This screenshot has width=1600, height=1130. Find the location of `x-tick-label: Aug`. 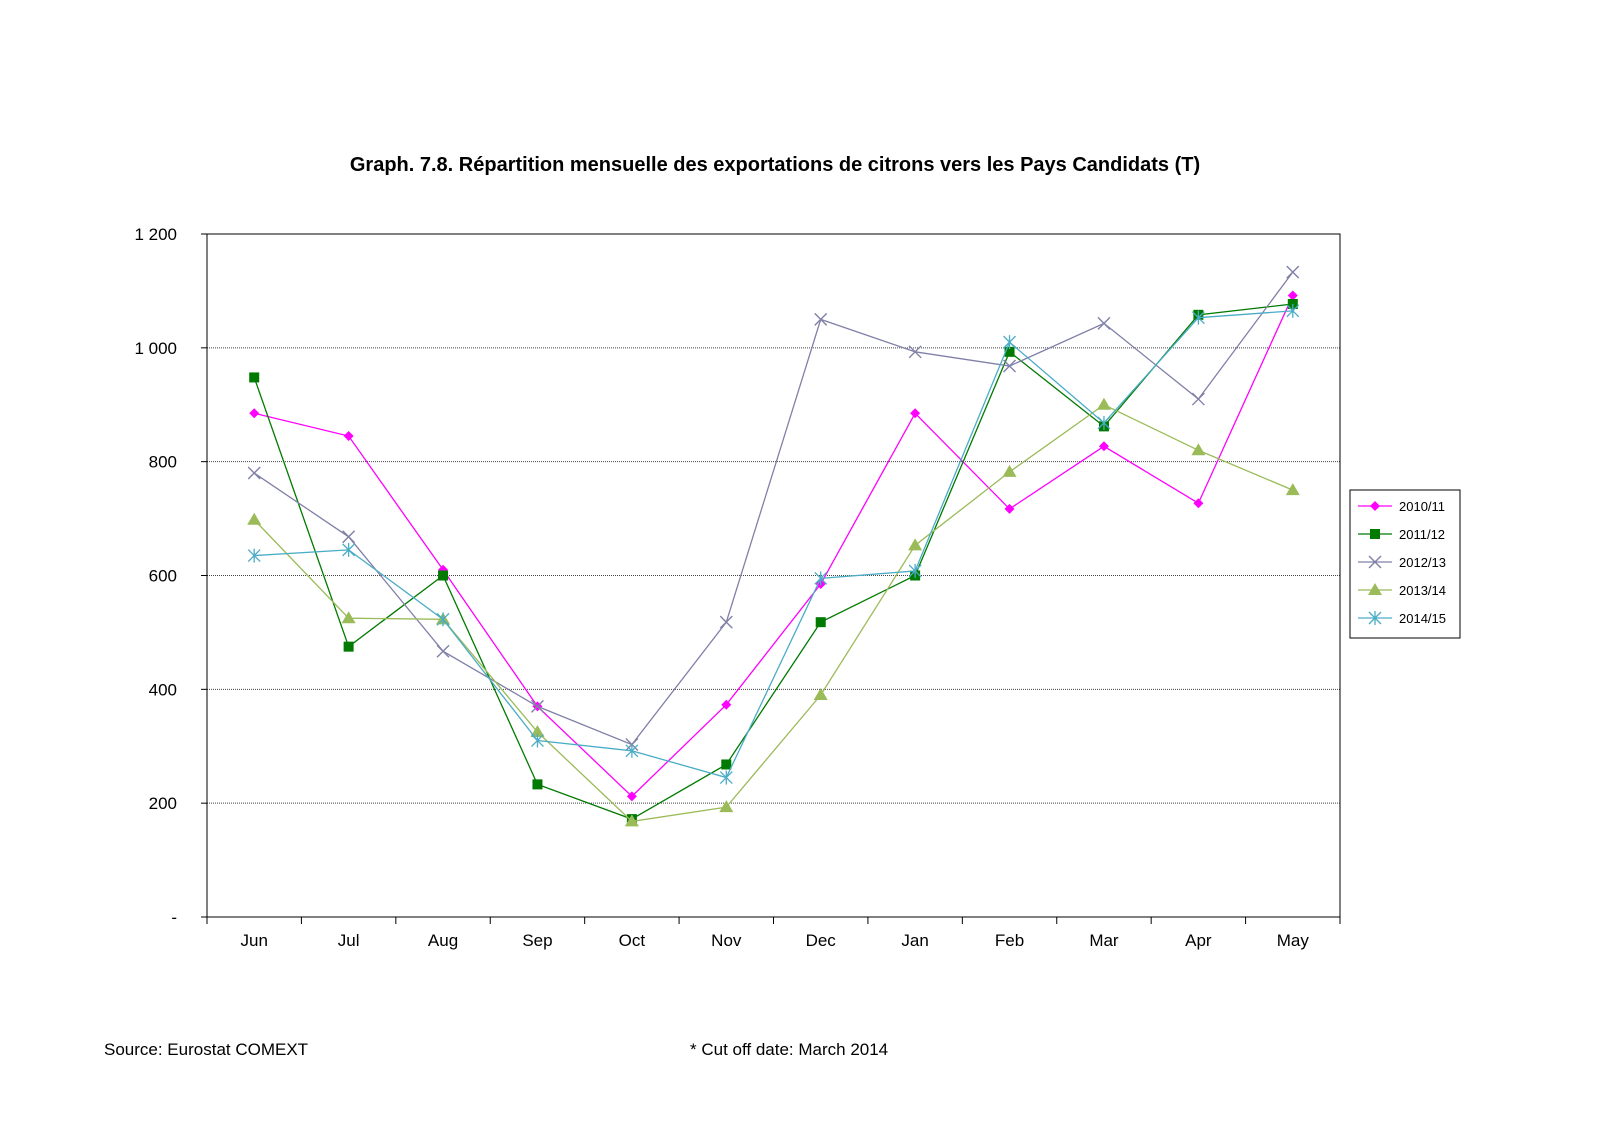

x-tick-label: Aug is located at coordinates (443, 940).